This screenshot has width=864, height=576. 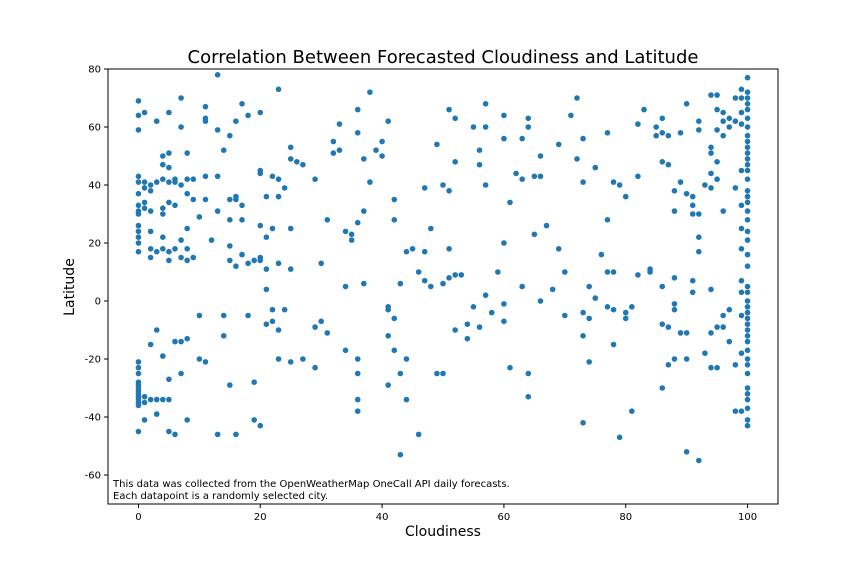 What do you see at coordinates (93, 418) in the screenshot?
I see `y-tick-label: -40` at bounding box center [93, 418].